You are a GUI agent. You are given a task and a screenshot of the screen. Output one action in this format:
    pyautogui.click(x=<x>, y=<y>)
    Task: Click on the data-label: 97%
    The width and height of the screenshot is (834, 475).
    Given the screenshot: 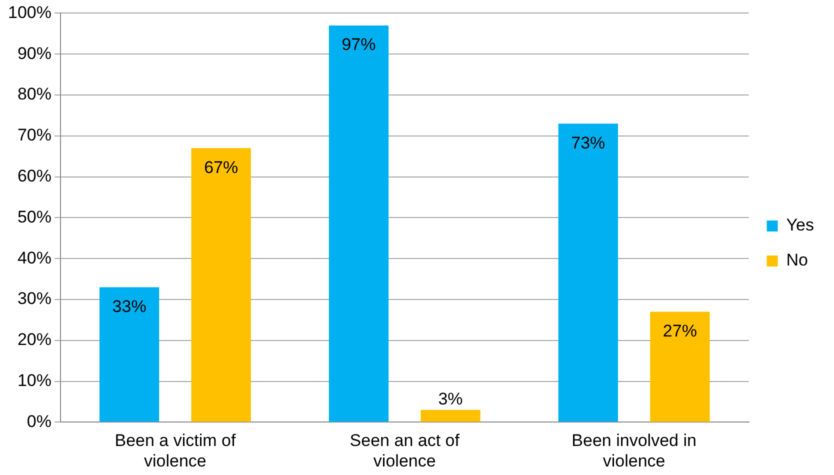 What is the action you would take?
    pyautogui.click(x=359, y=44)
    